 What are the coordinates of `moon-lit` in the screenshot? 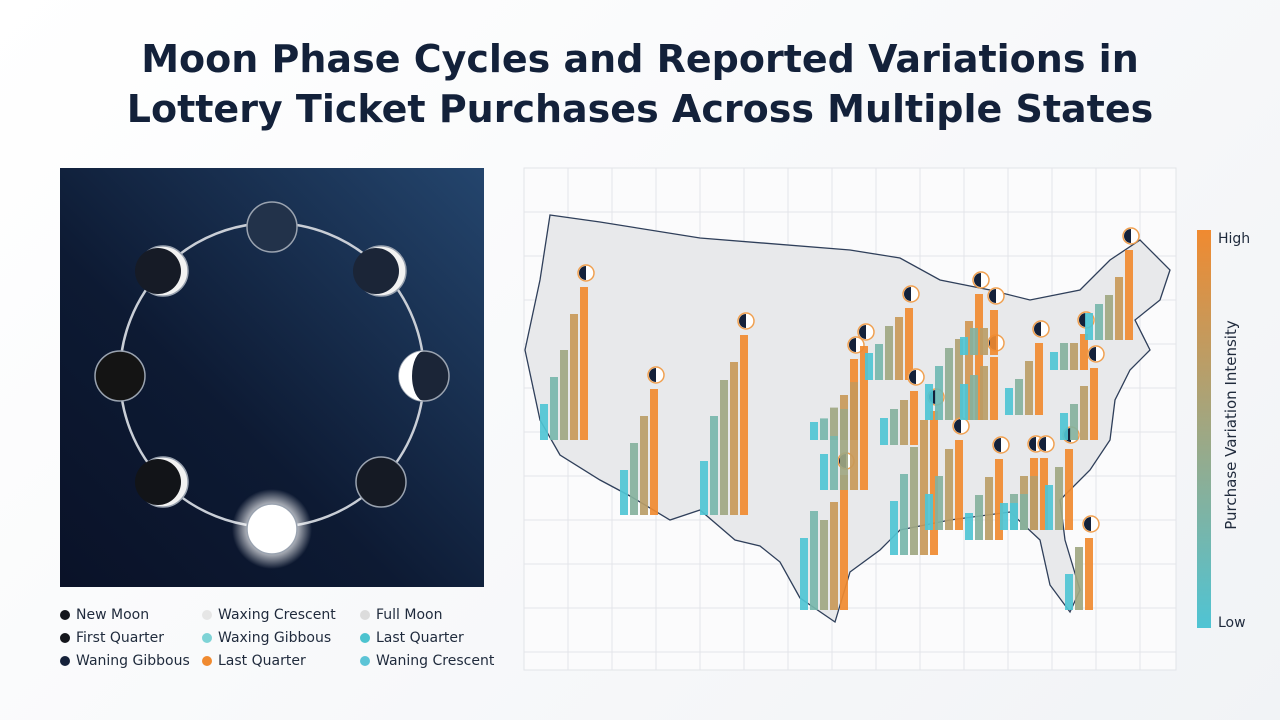 It's located at (411, 376).